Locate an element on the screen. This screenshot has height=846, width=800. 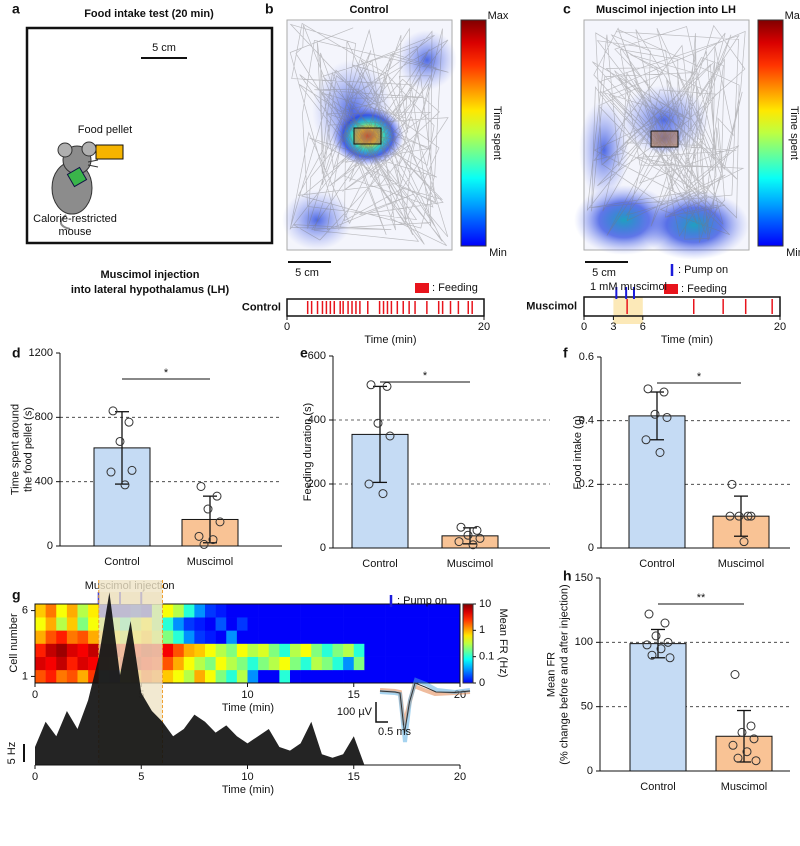
significance: ** is located at coordinates (701, 598).